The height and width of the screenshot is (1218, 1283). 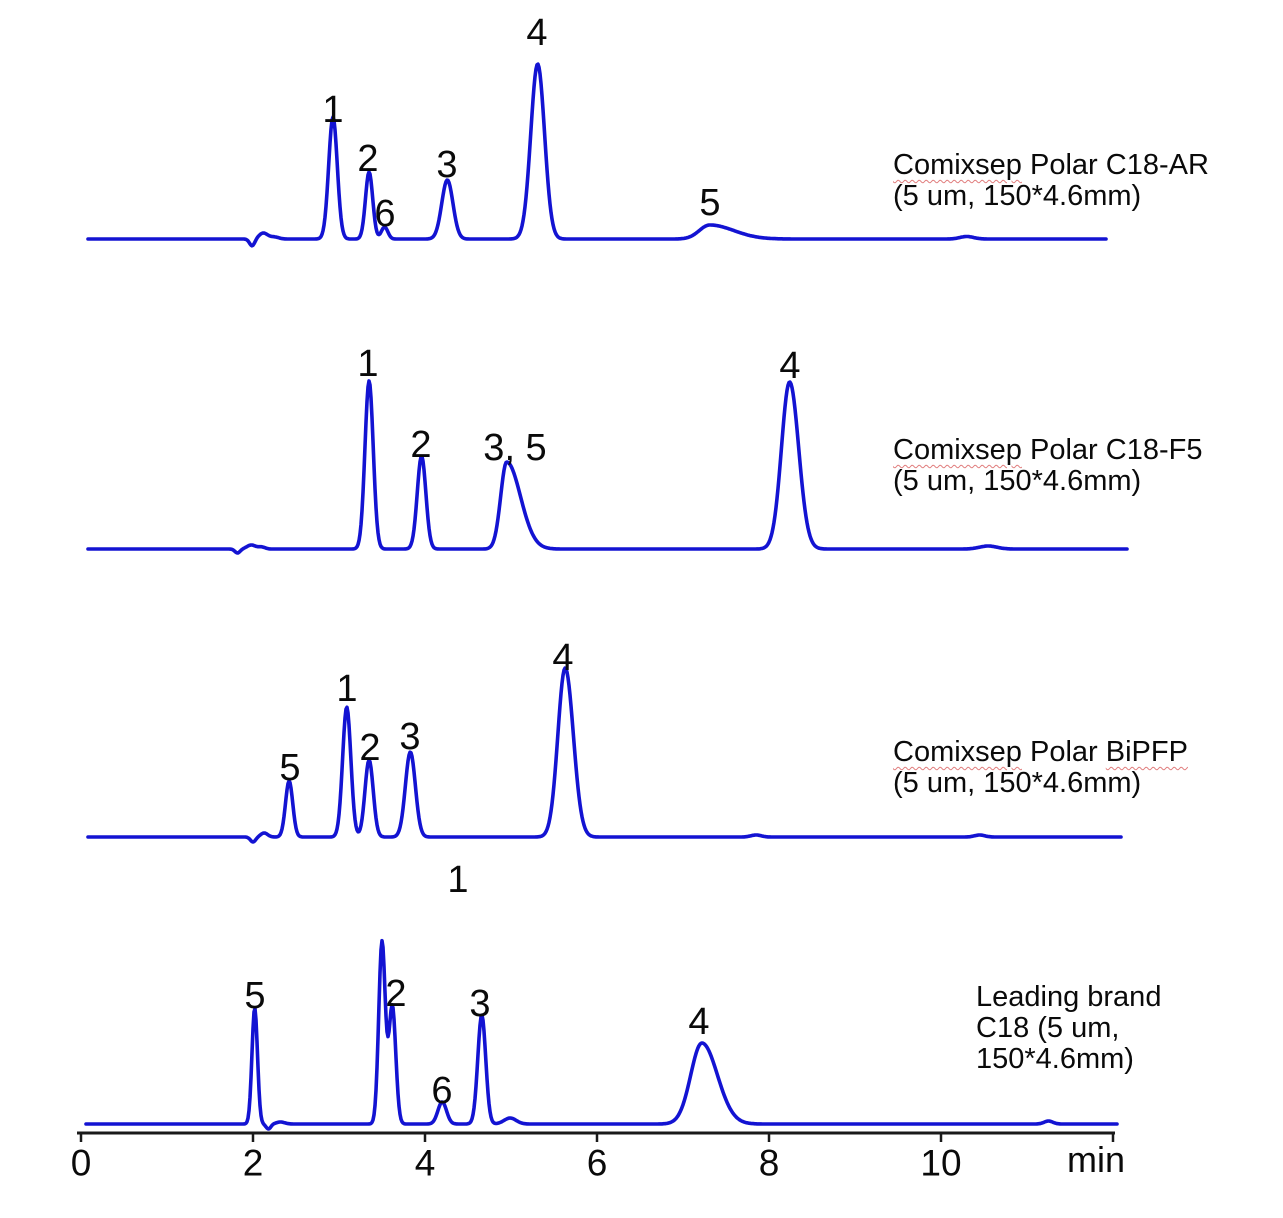 I want to click on column-caption-bipfp: Comixsep Polar BiPFP (5 um, 150*4.6mm), so click(x=1040, y=768).